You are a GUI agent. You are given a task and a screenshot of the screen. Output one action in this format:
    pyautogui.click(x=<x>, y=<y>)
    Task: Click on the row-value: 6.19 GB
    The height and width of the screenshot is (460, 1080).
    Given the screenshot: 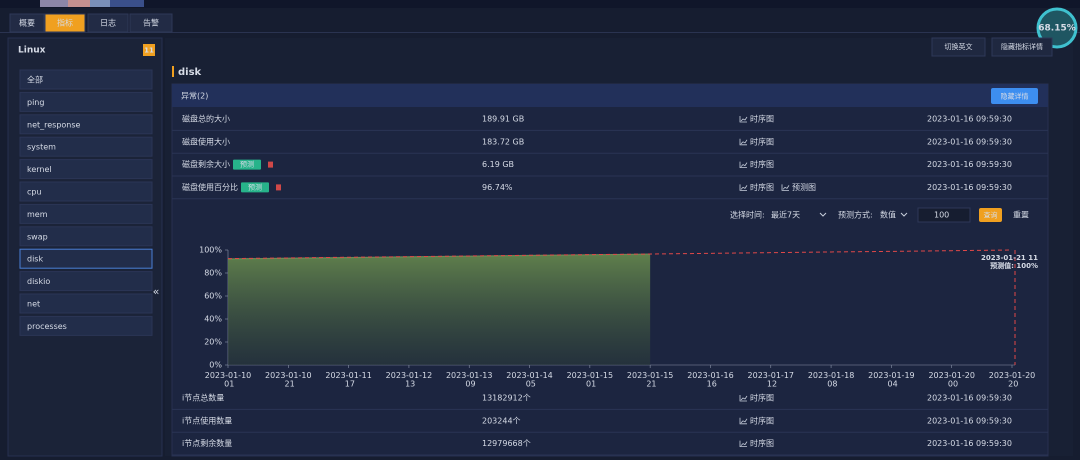 What is the action you would take?
    pyautogui.click(x=498, y=164)
    